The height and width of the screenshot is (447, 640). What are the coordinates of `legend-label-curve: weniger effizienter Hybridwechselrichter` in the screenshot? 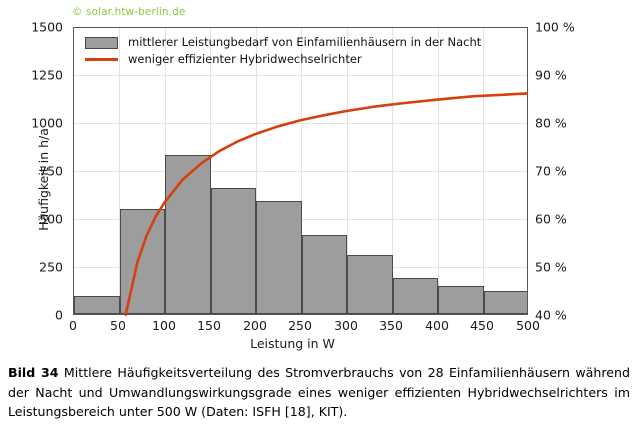 It's located at (245, 59).